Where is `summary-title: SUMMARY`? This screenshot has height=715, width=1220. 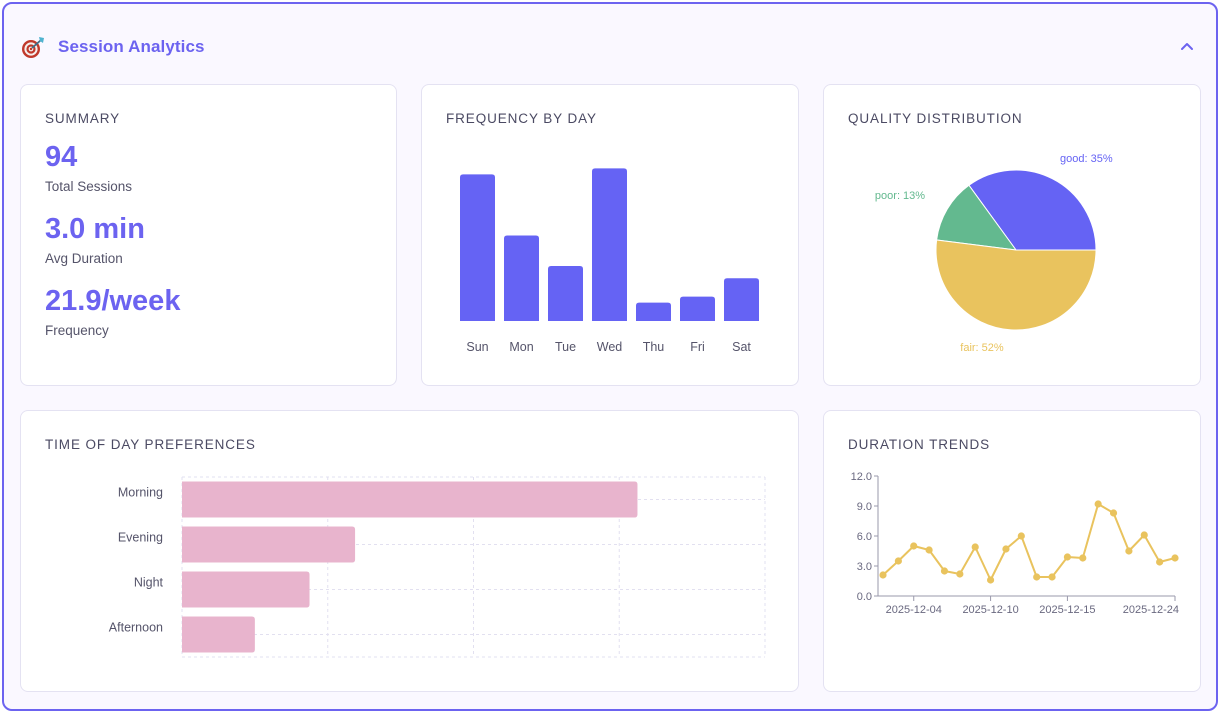 summary-title: SUMMARY is located at coordinates (83, 118).